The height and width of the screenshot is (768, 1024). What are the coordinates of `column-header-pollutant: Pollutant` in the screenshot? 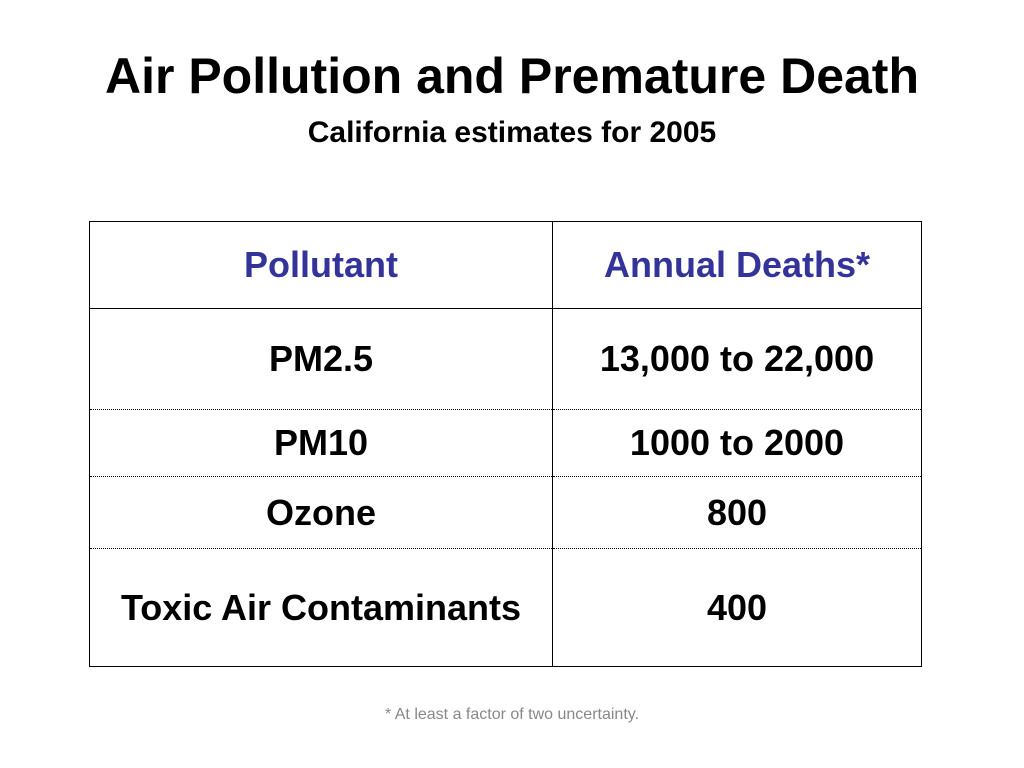 It's located at (321, 265).